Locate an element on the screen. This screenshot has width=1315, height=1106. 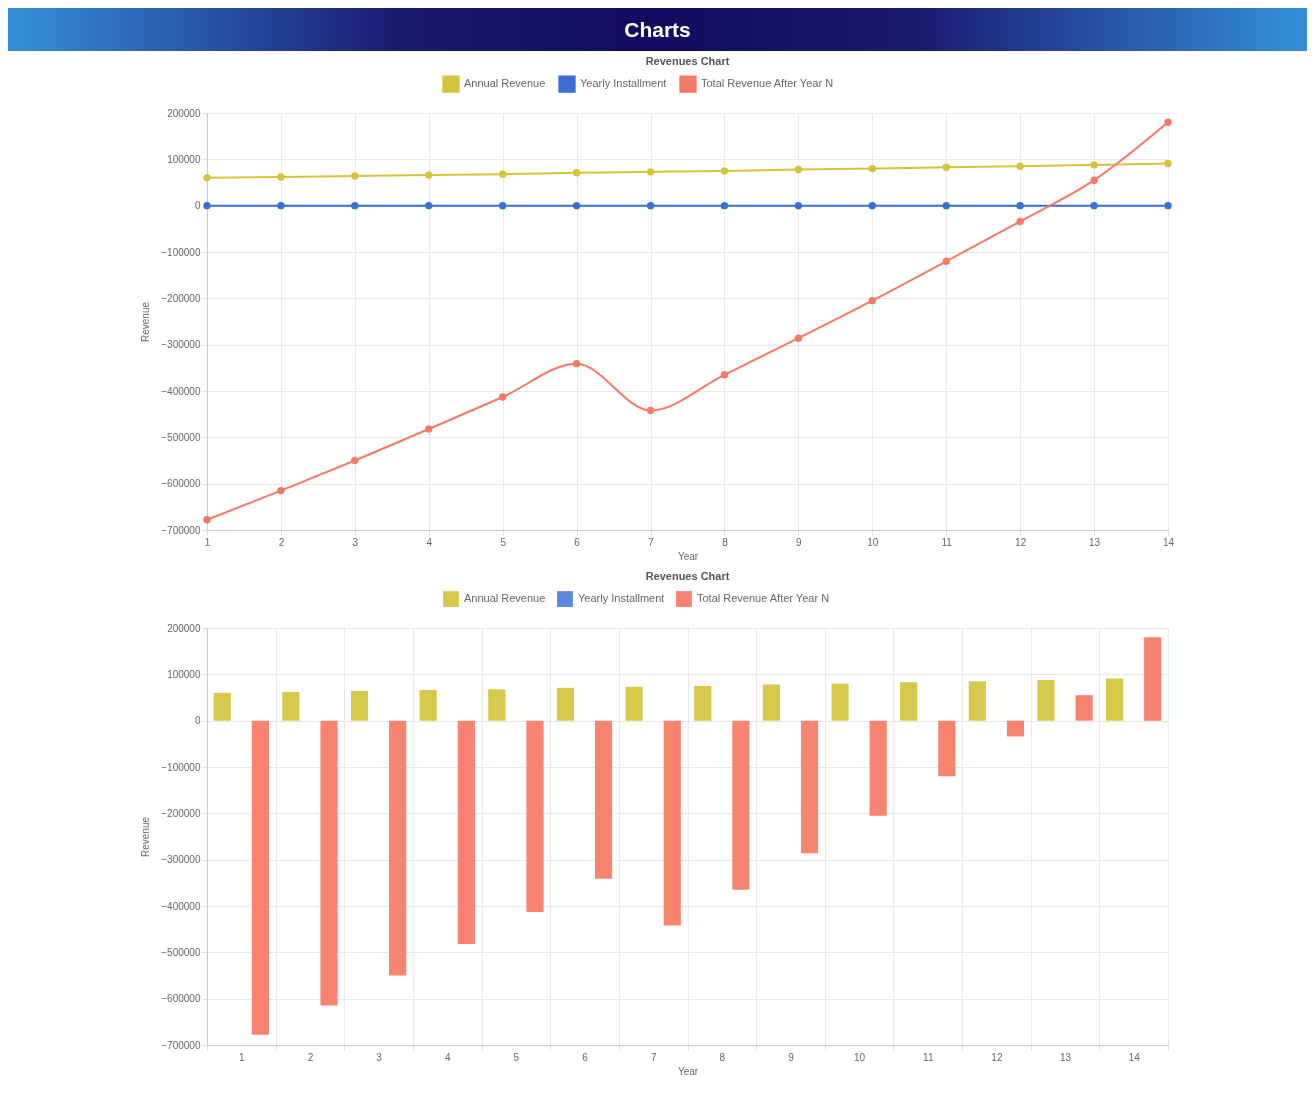
x-tick-label: 6 is located at coordinates (585, 1057).